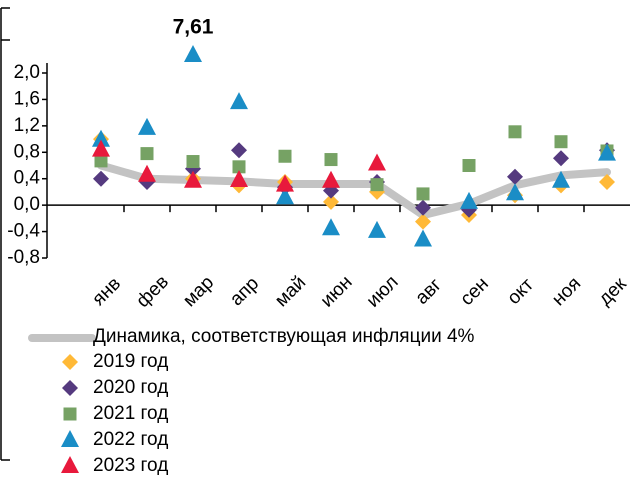 The width and height of the screenshot is (632, 488). I want to click on y-tick-label: 0,0, so click(27, 204).